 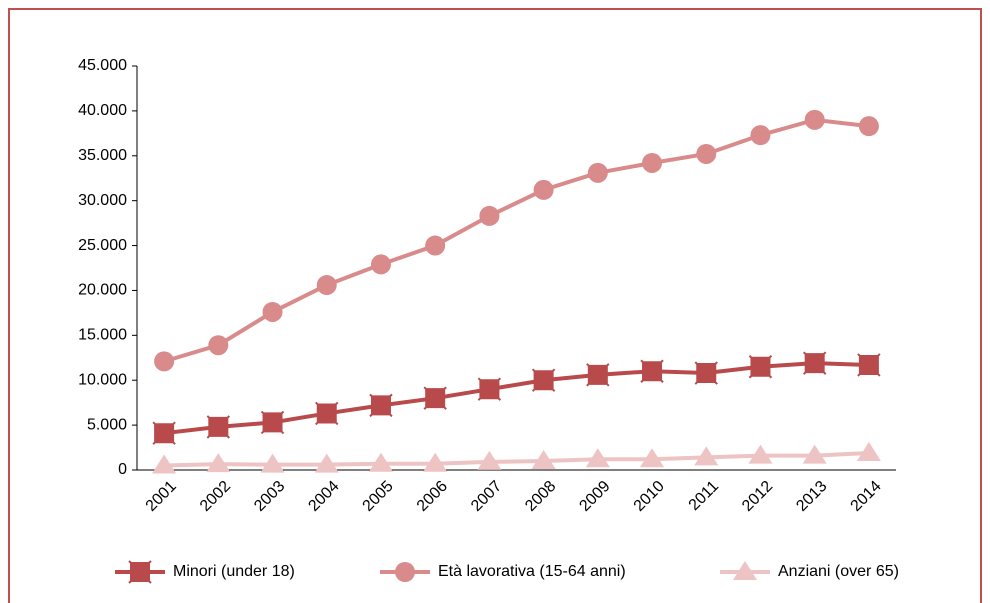 I want to click on x-tick-label: 2013, so click(x=811, y=496).